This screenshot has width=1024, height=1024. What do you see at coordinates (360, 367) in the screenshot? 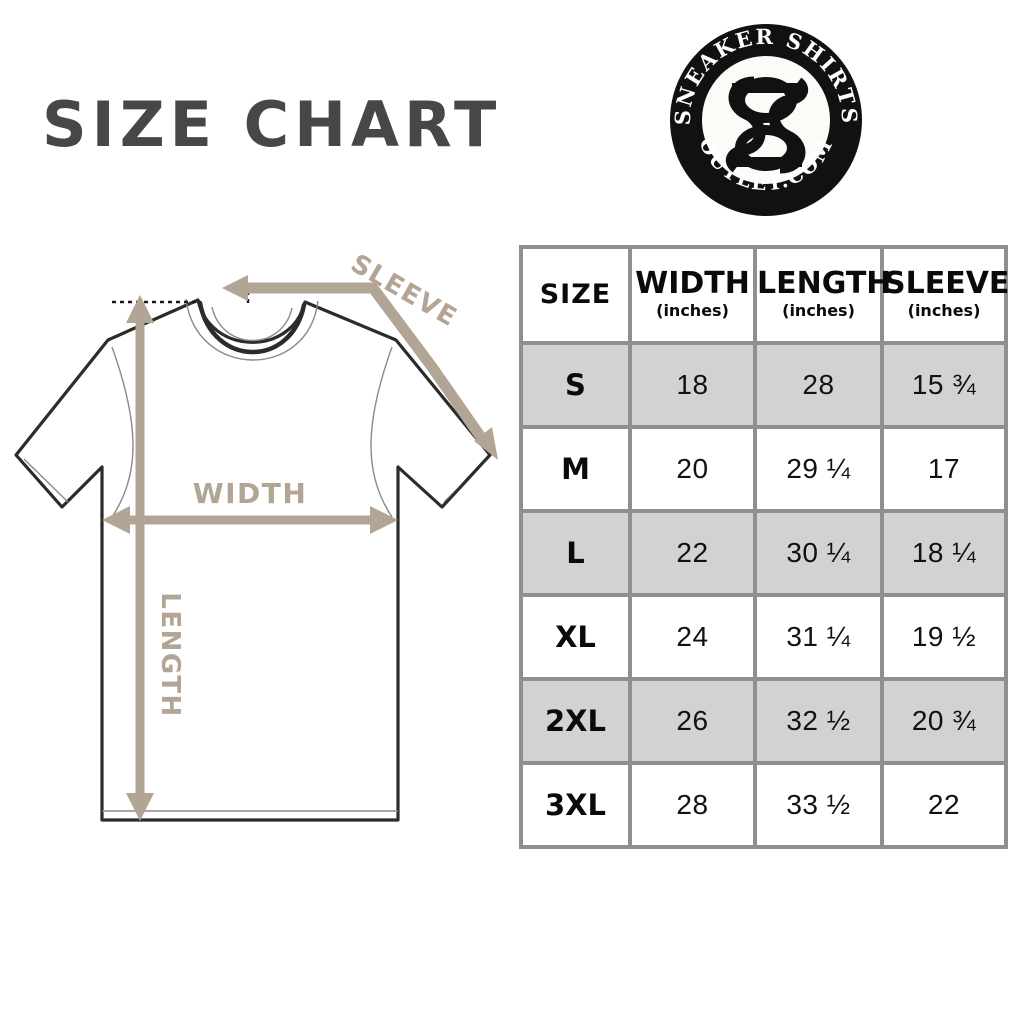
I see `sleeve-measure-arrow` at bounding box center [360, 367].